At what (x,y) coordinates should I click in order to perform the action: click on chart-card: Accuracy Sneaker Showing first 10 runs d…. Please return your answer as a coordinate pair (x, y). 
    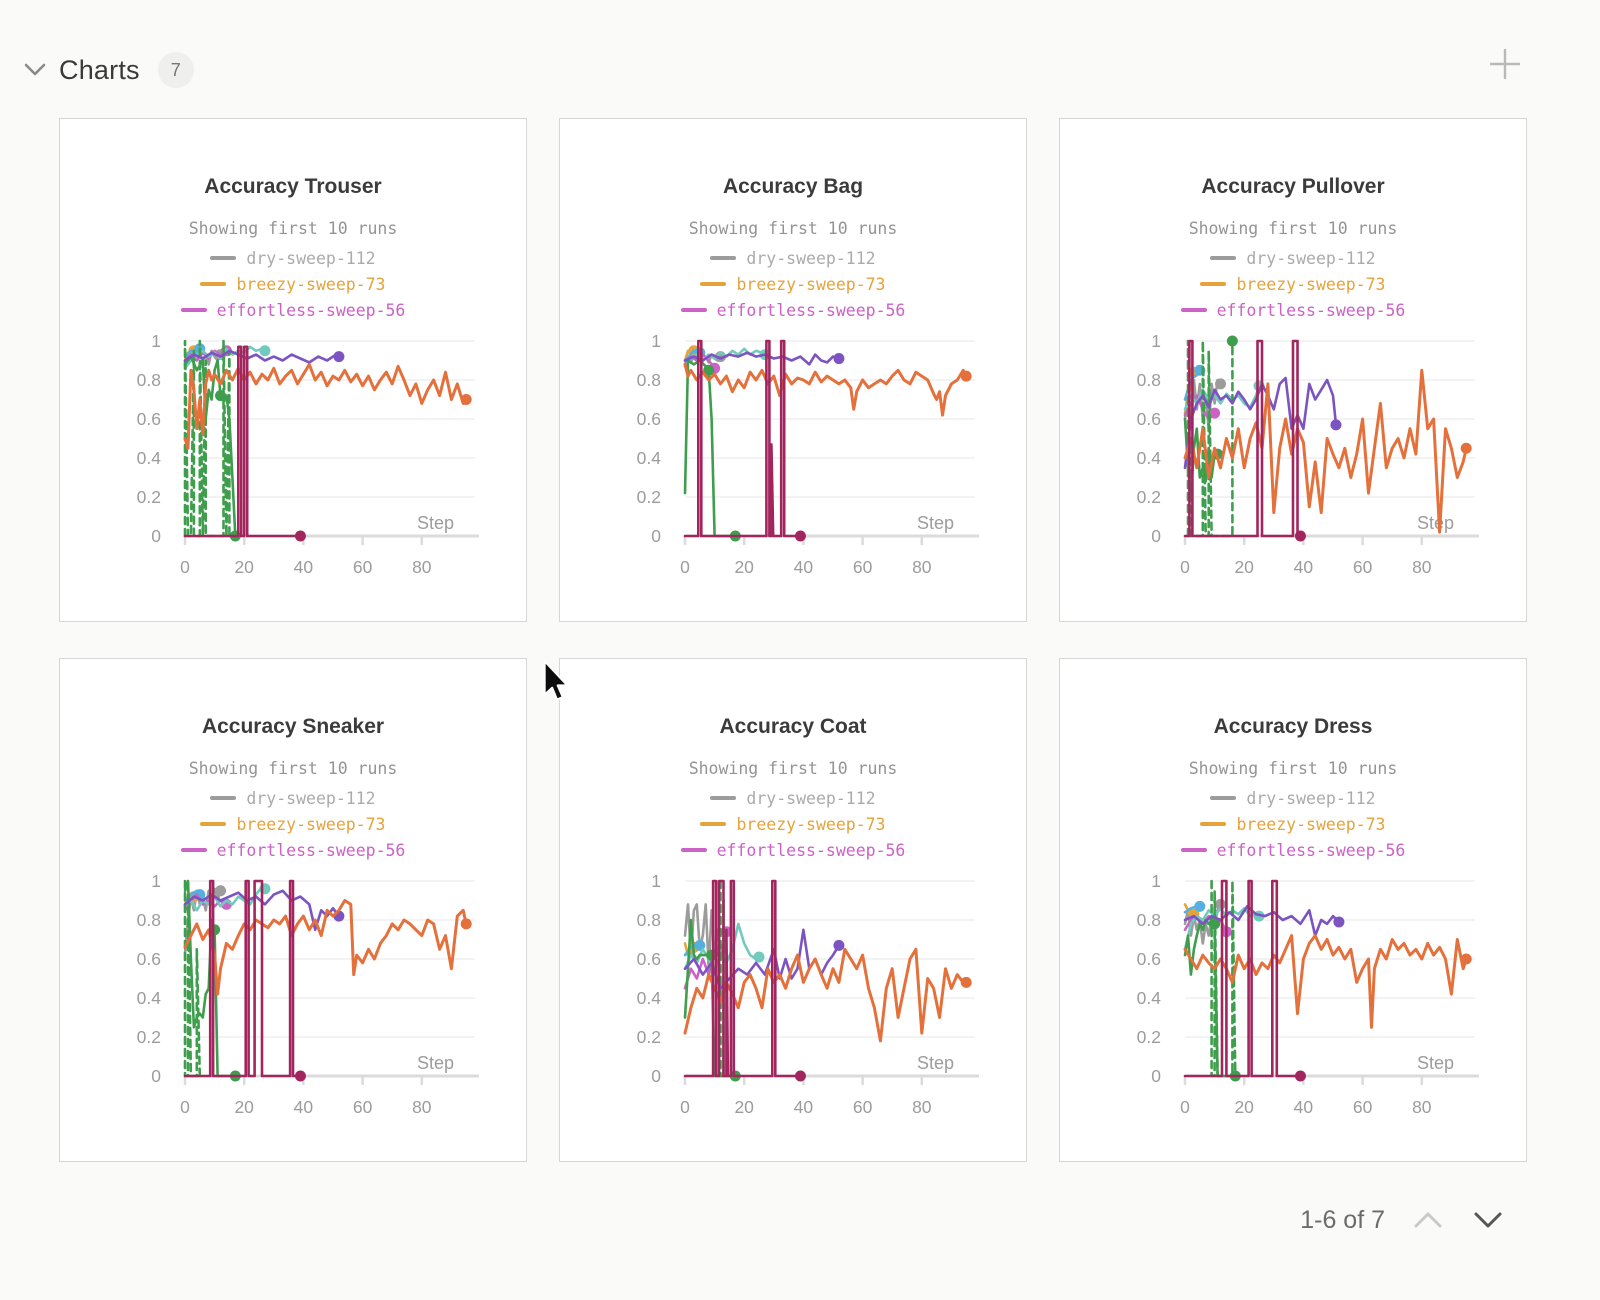
    Looking at the image, I should click on (293, 910).